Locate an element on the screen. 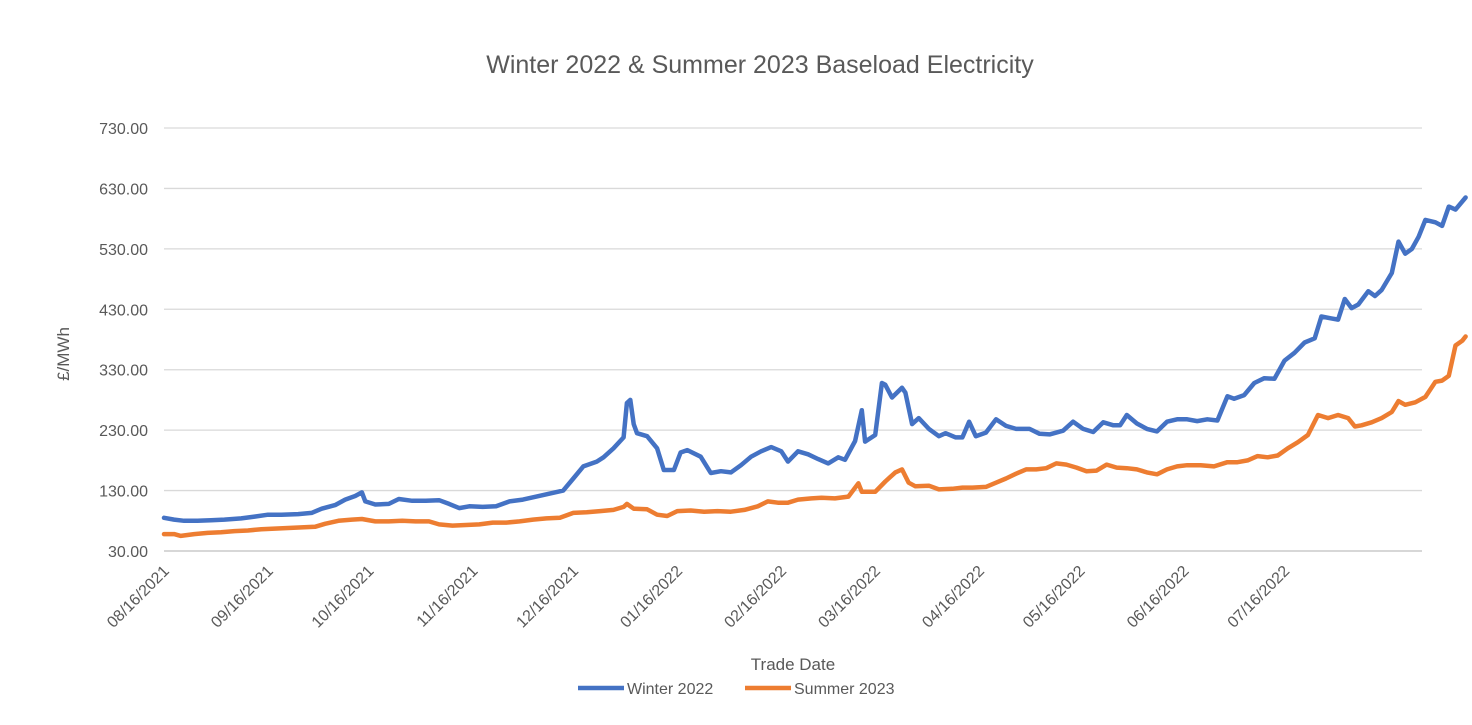 This screenshot has height=725, width=1472. x-tick-label: 07/16/2022 is located at coordinates (1259, 597).